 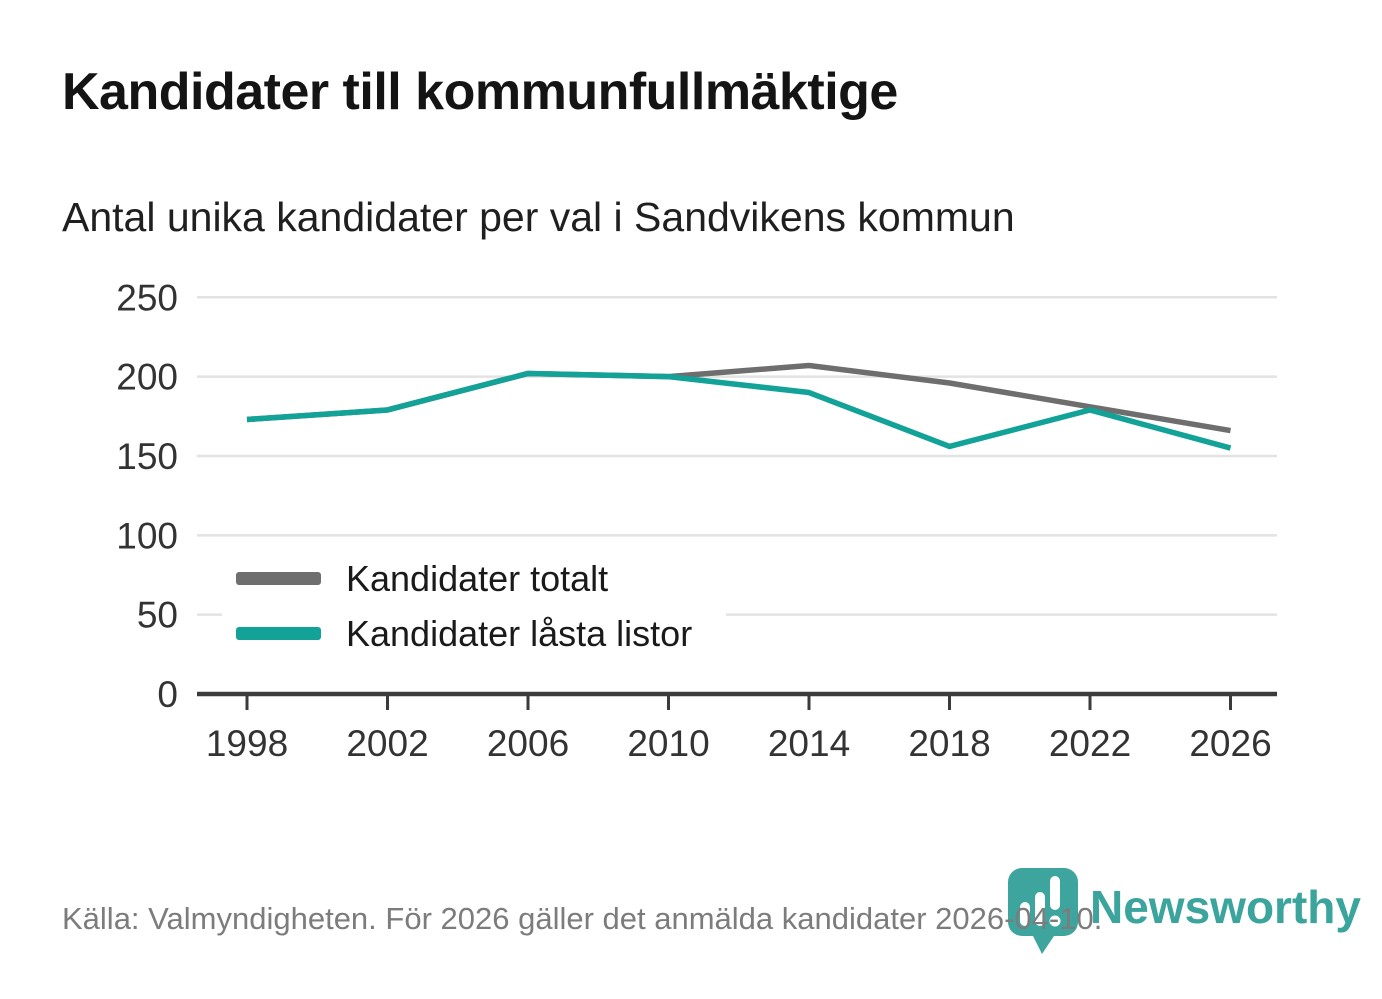 What do you see at coordinates (1230, 743) in the screenshot?
I see `x-tick-label: 2026` at bounding box center [1230, 743].